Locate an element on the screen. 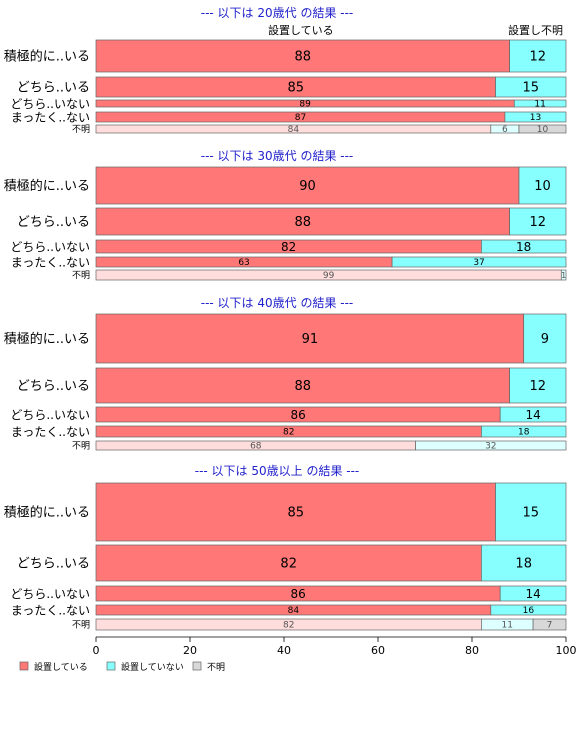 The height and width of the screenshot is (751, 580). data-label: 16 is located at coordinates (529, 611).